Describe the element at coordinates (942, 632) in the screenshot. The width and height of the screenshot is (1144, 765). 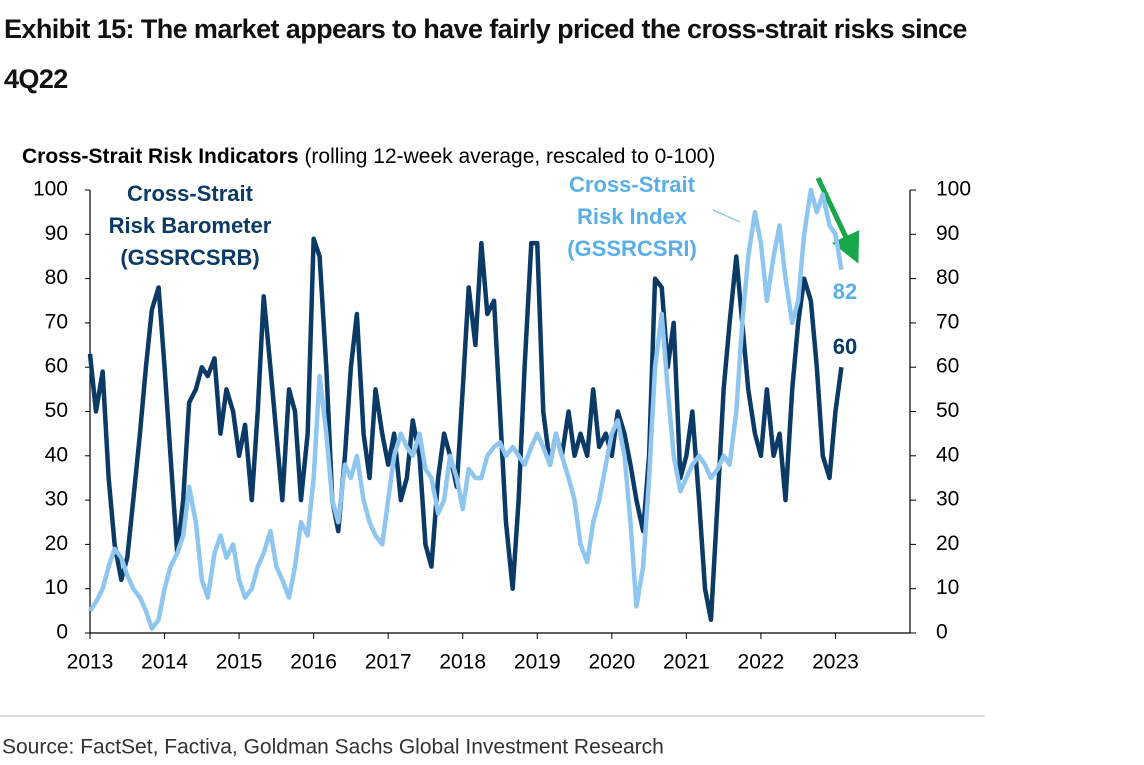
I see `y2-tick-label: 0` at that location.